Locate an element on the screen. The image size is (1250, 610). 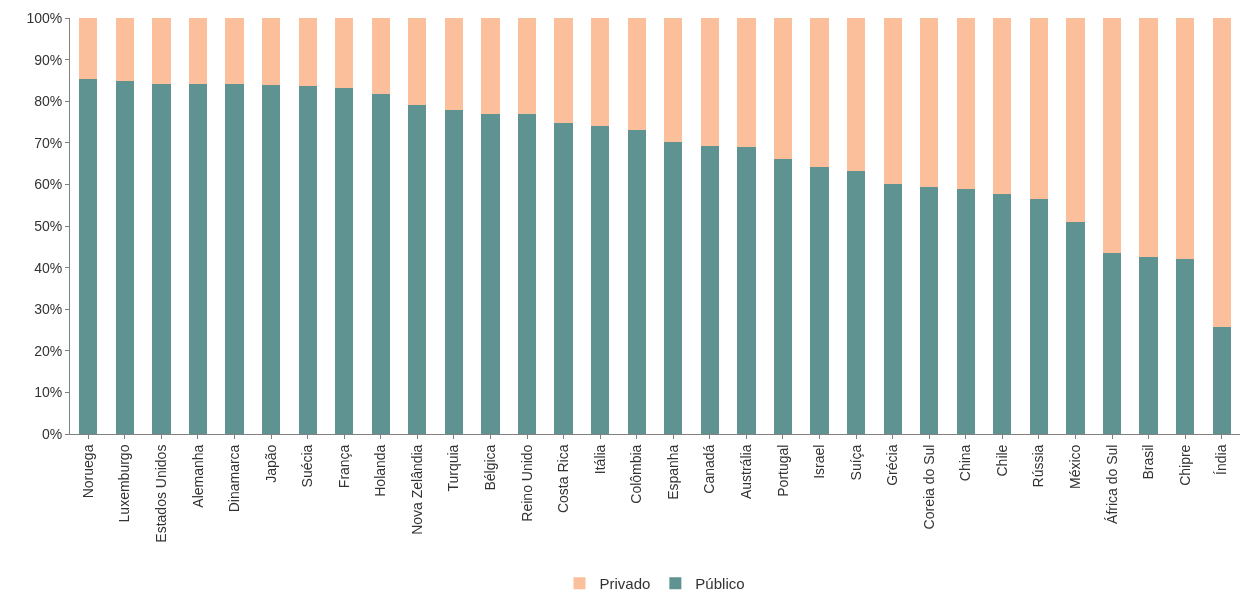
y-tick-label: 0% is located at coordinates (52, 433).